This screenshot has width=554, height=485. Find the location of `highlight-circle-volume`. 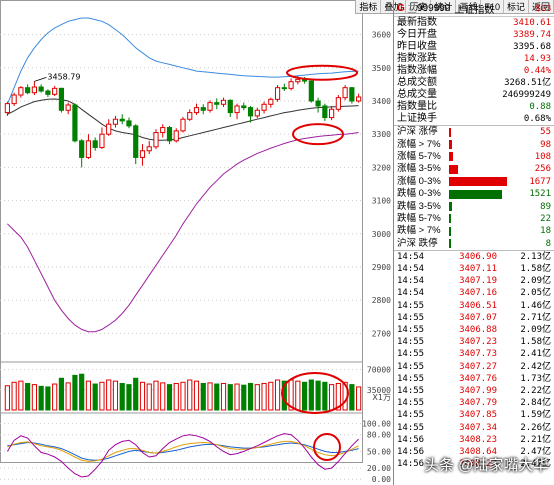

highlight-circle-volume is located at coordinates (315, 393).